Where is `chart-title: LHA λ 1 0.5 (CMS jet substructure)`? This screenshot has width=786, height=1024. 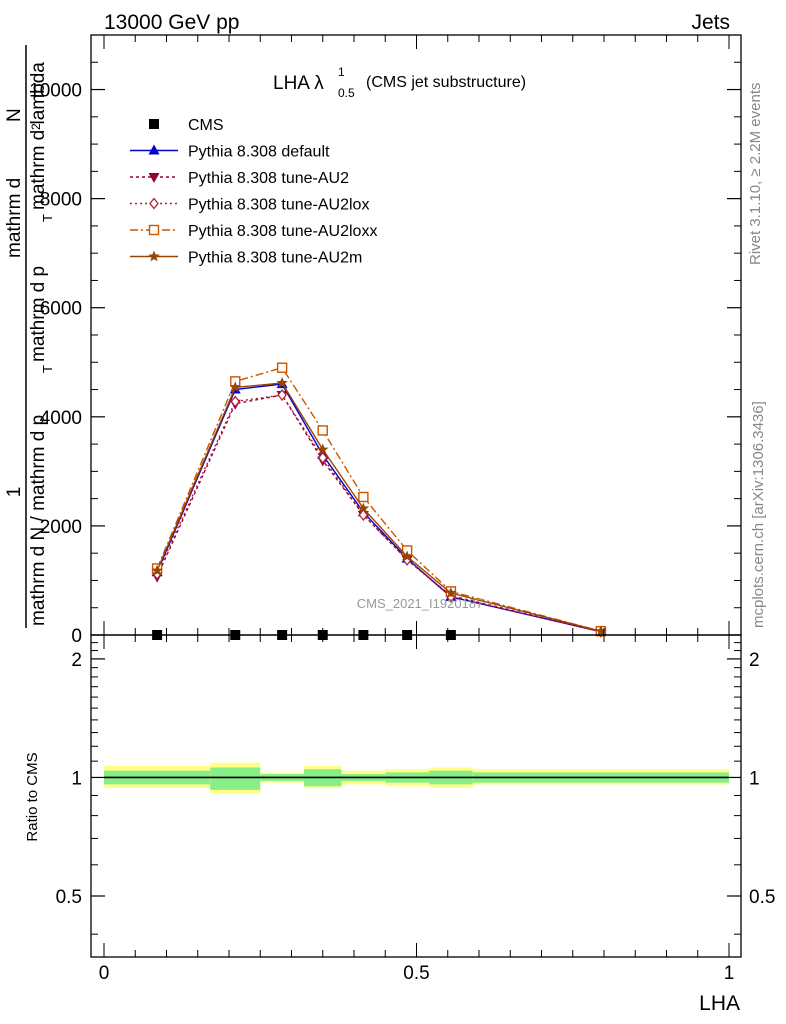
chart-title: LHA λ 1 0.5 (CMS jet substructure) is located at coordinates (399, 82).